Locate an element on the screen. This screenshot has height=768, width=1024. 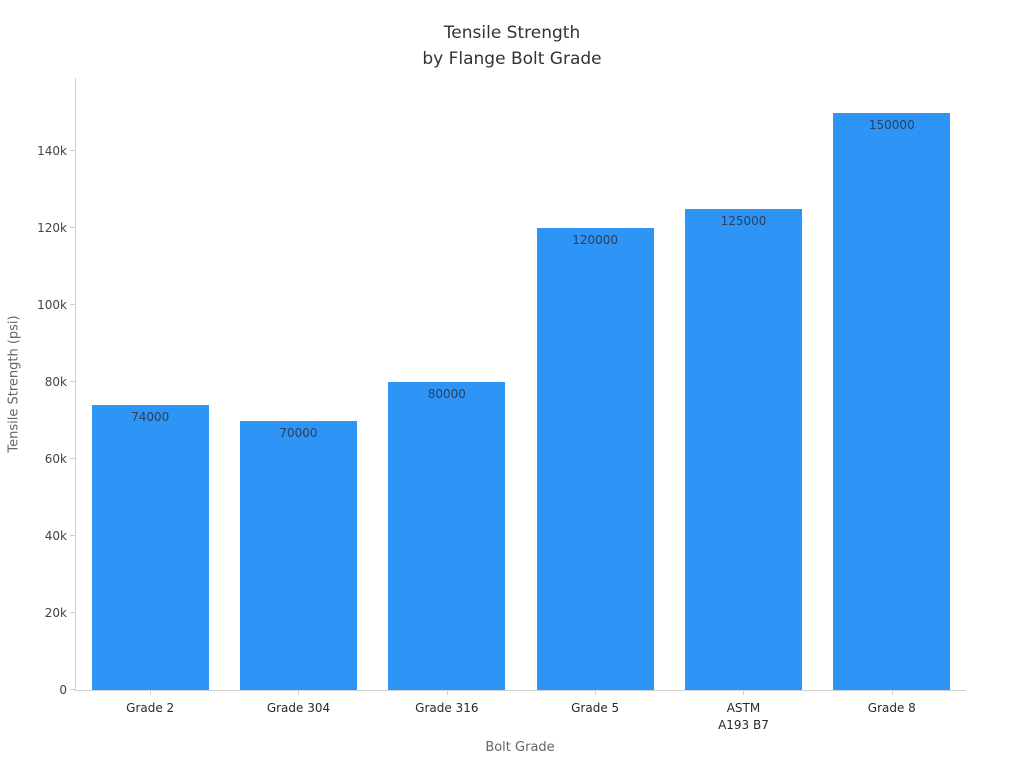
x-tick-label: Grade 2 is located at coordinates (150, 708).